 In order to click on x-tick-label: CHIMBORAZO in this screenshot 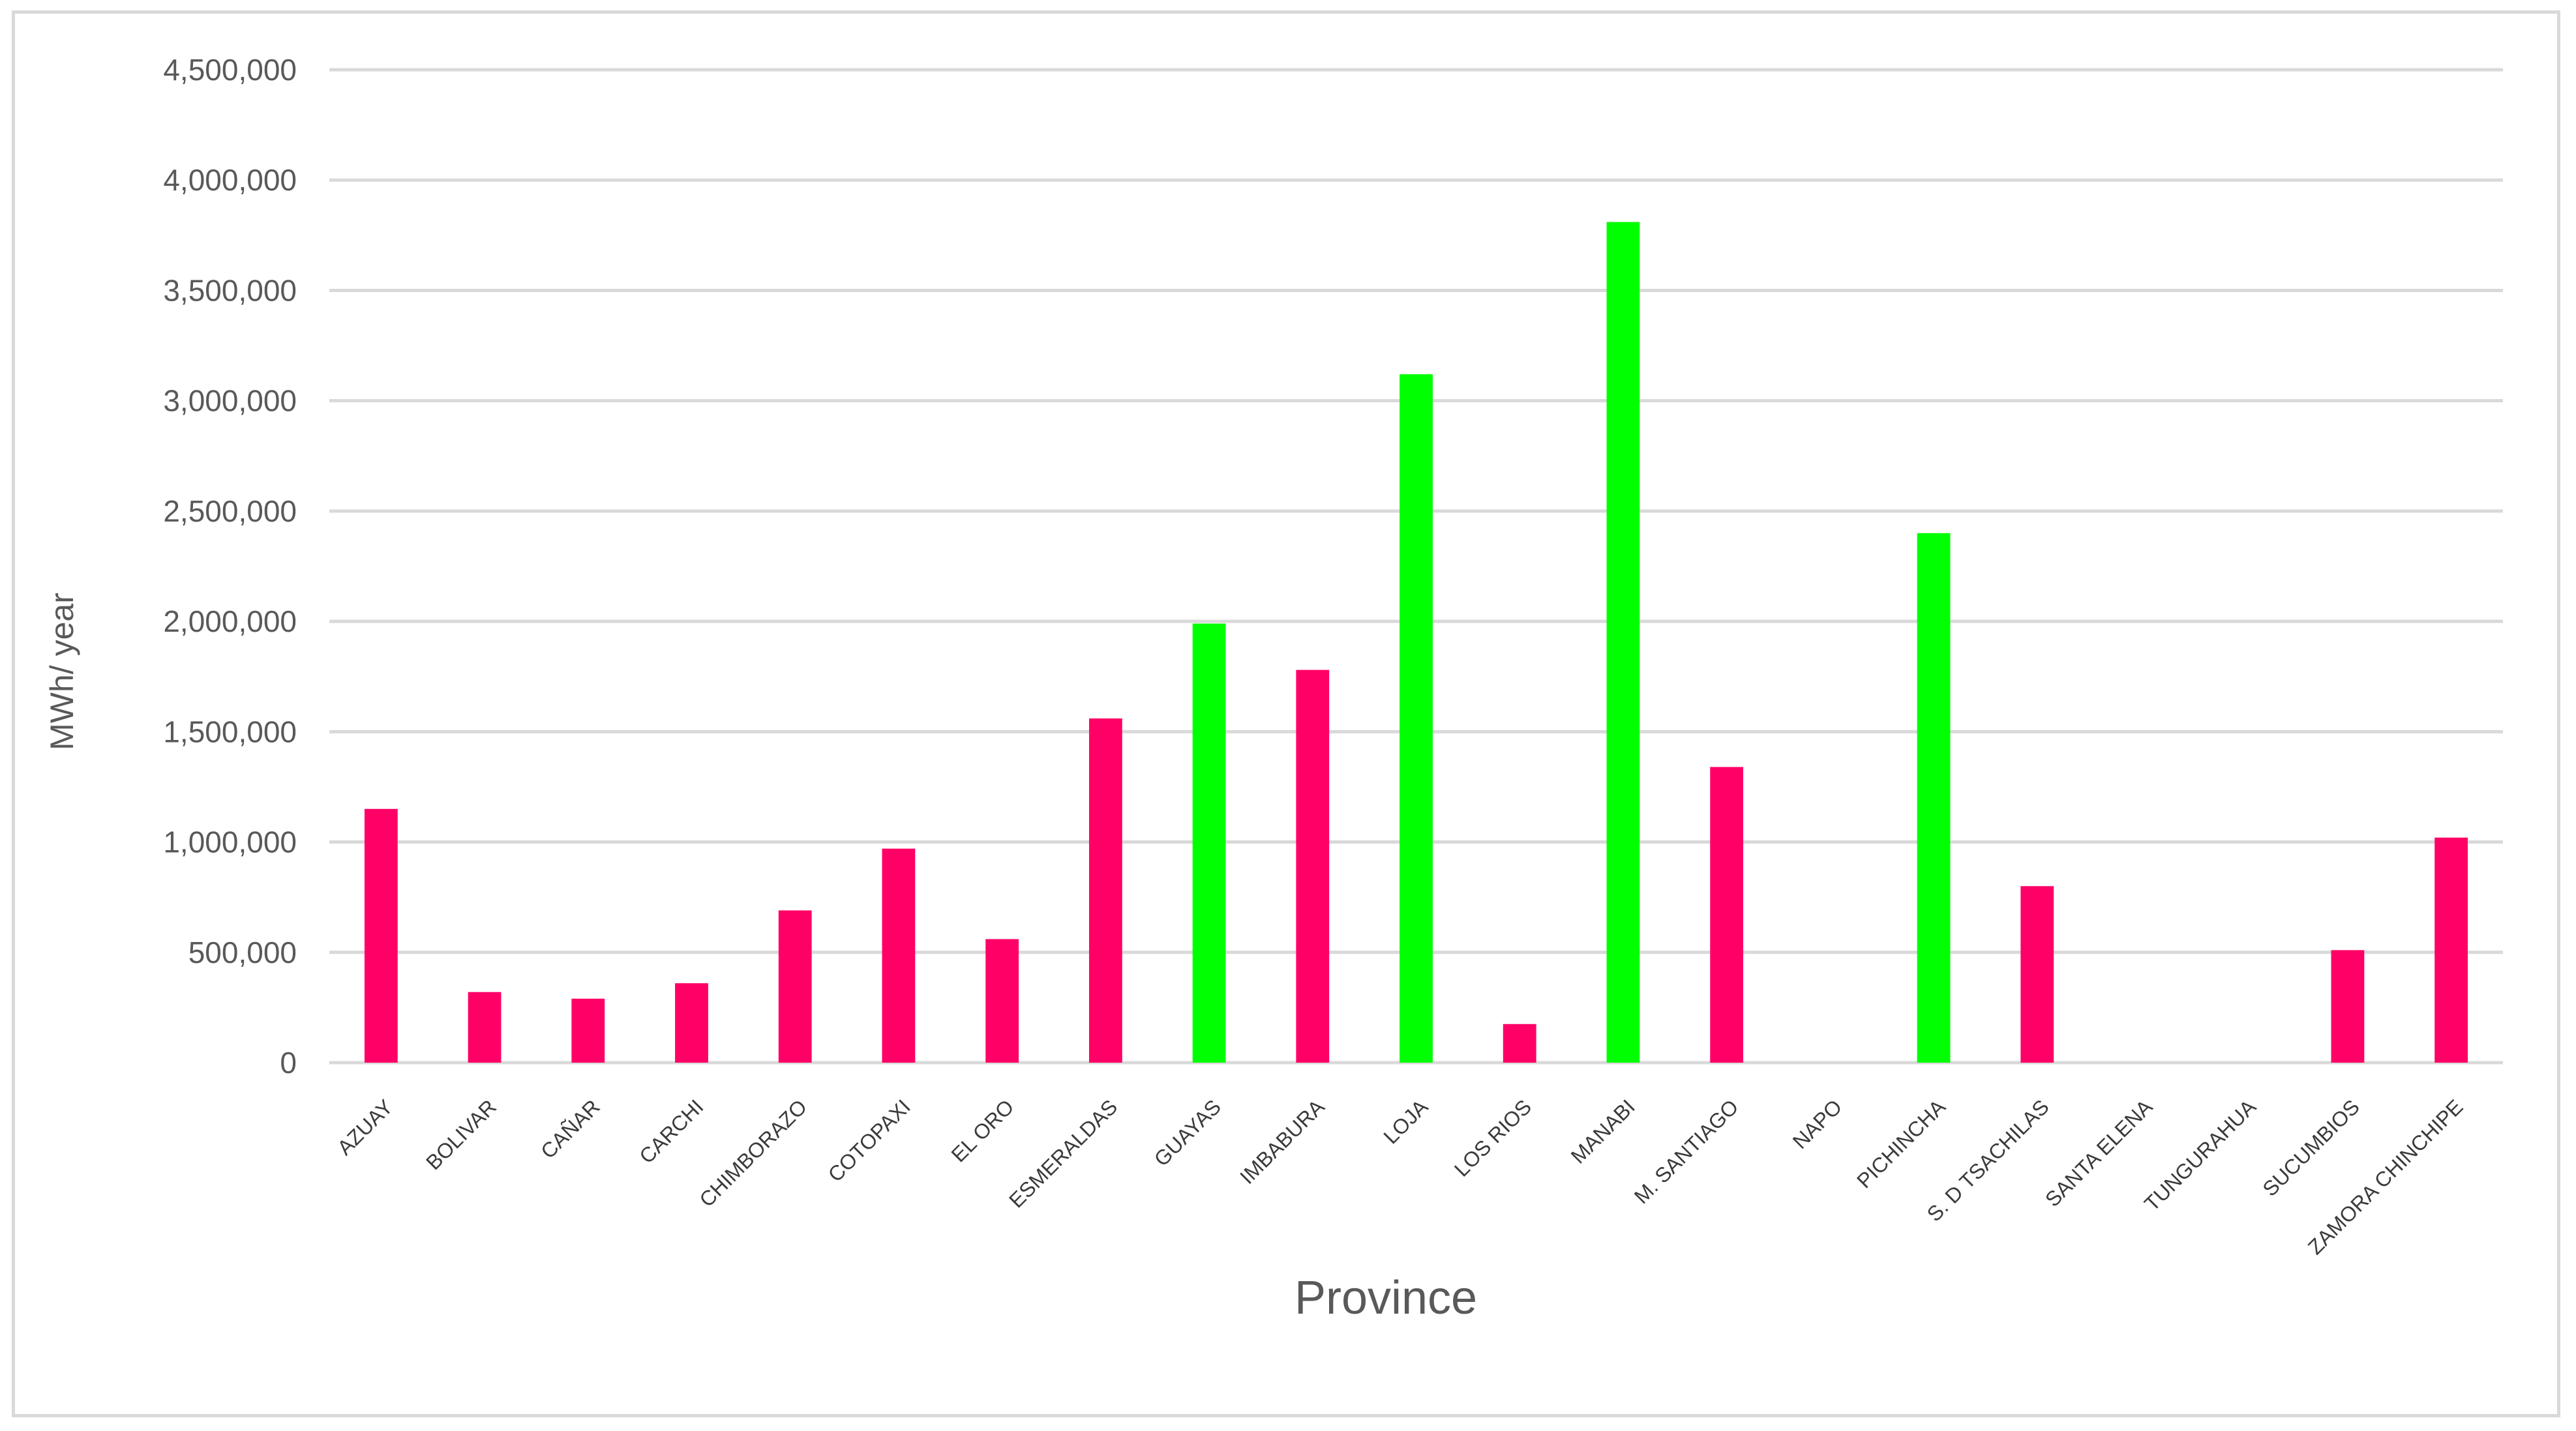, I will do `click(753, 1153)`.